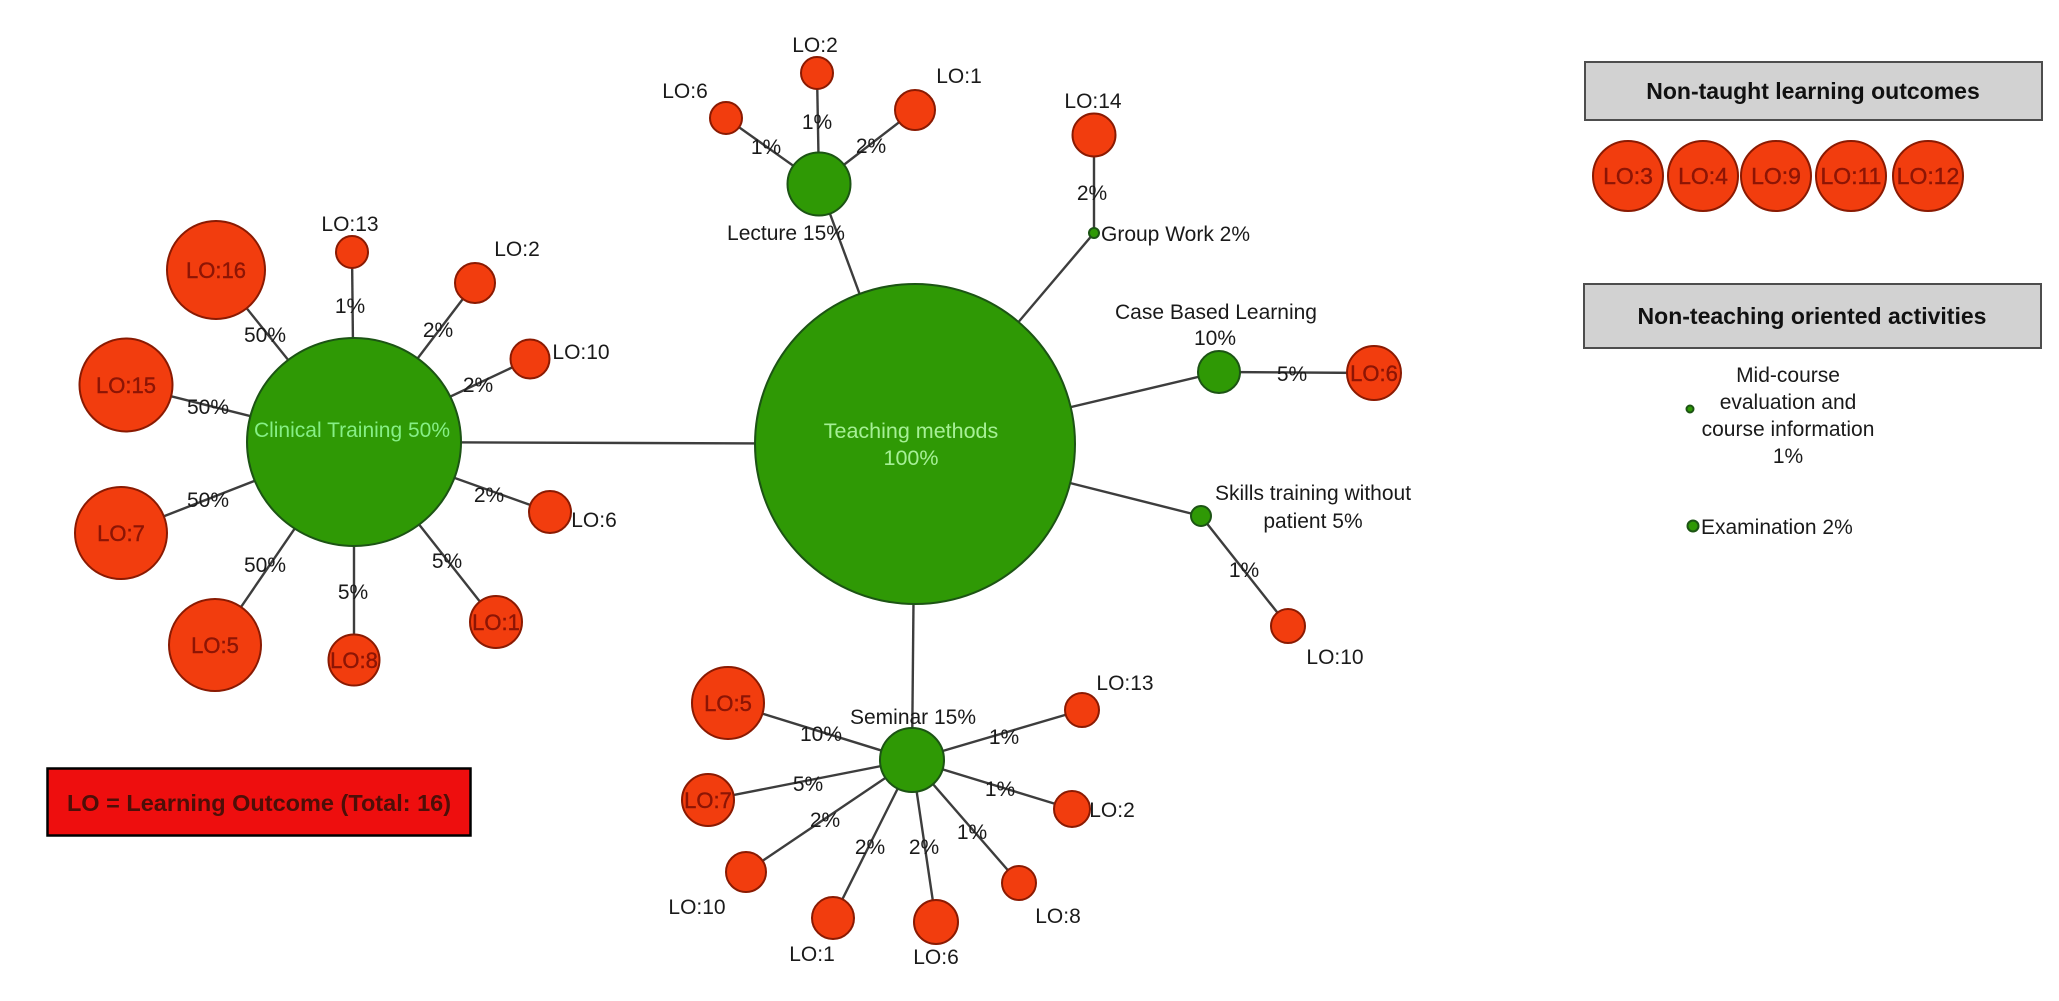 This screenshot has width=2059, height=1001. What do you see at coordinates (1313, 493) in the screenshot?
I see `svg-text: Skills training without` at bounding box center [1313, 493].